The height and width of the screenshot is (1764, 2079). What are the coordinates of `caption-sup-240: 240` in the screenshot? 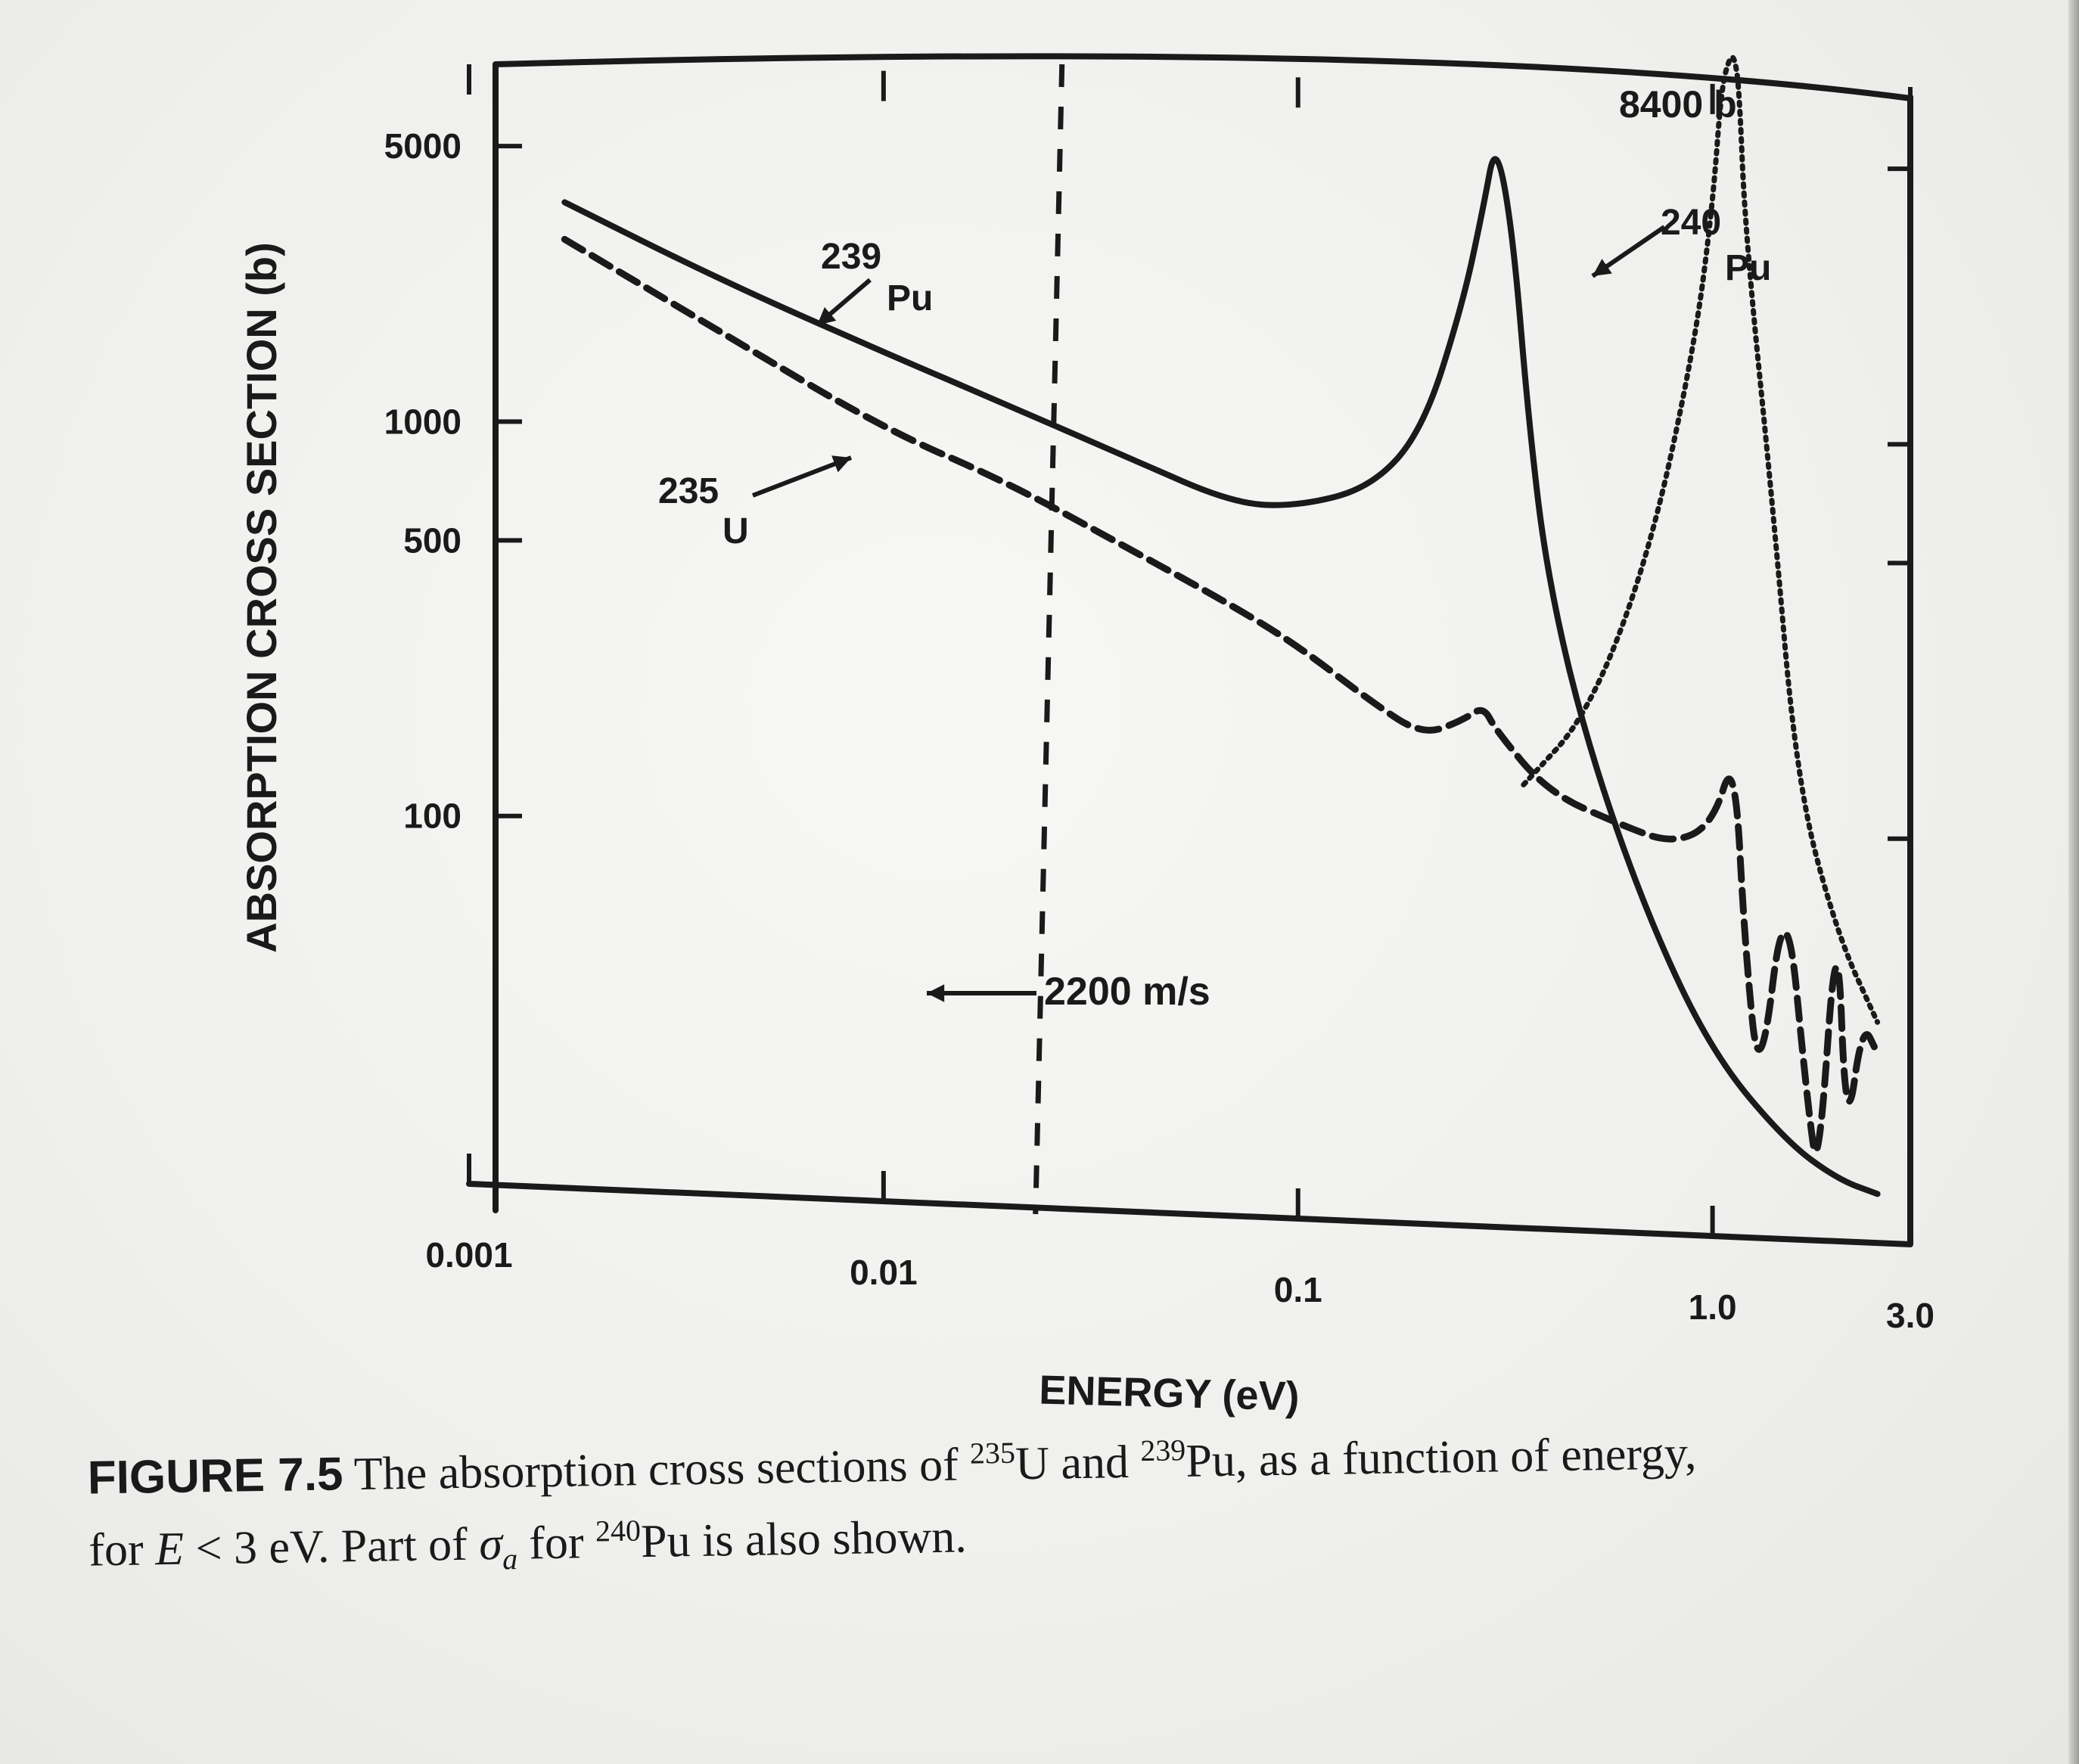 It's located at (618, 1530).